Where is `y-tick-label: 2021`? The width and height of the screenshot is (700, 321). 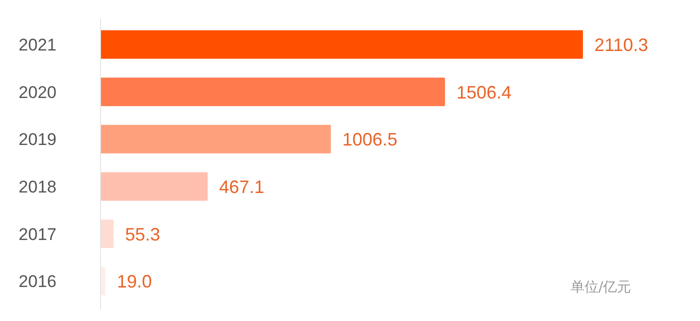 y-tick-label: 2021 is located at coordinates (37, 45).